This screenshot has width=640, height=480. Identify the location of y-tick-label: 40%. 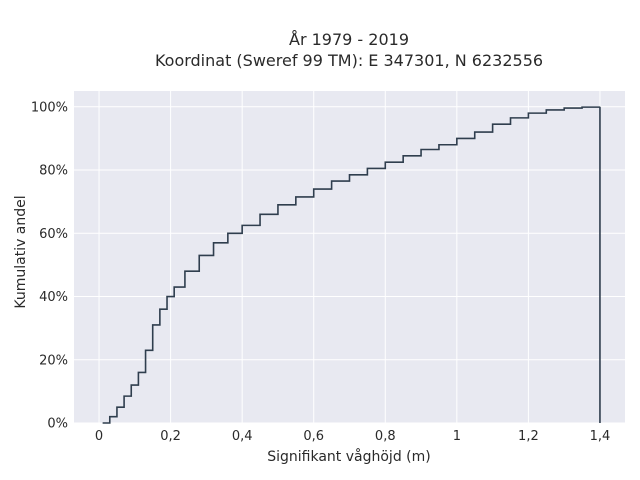
(53, 297).